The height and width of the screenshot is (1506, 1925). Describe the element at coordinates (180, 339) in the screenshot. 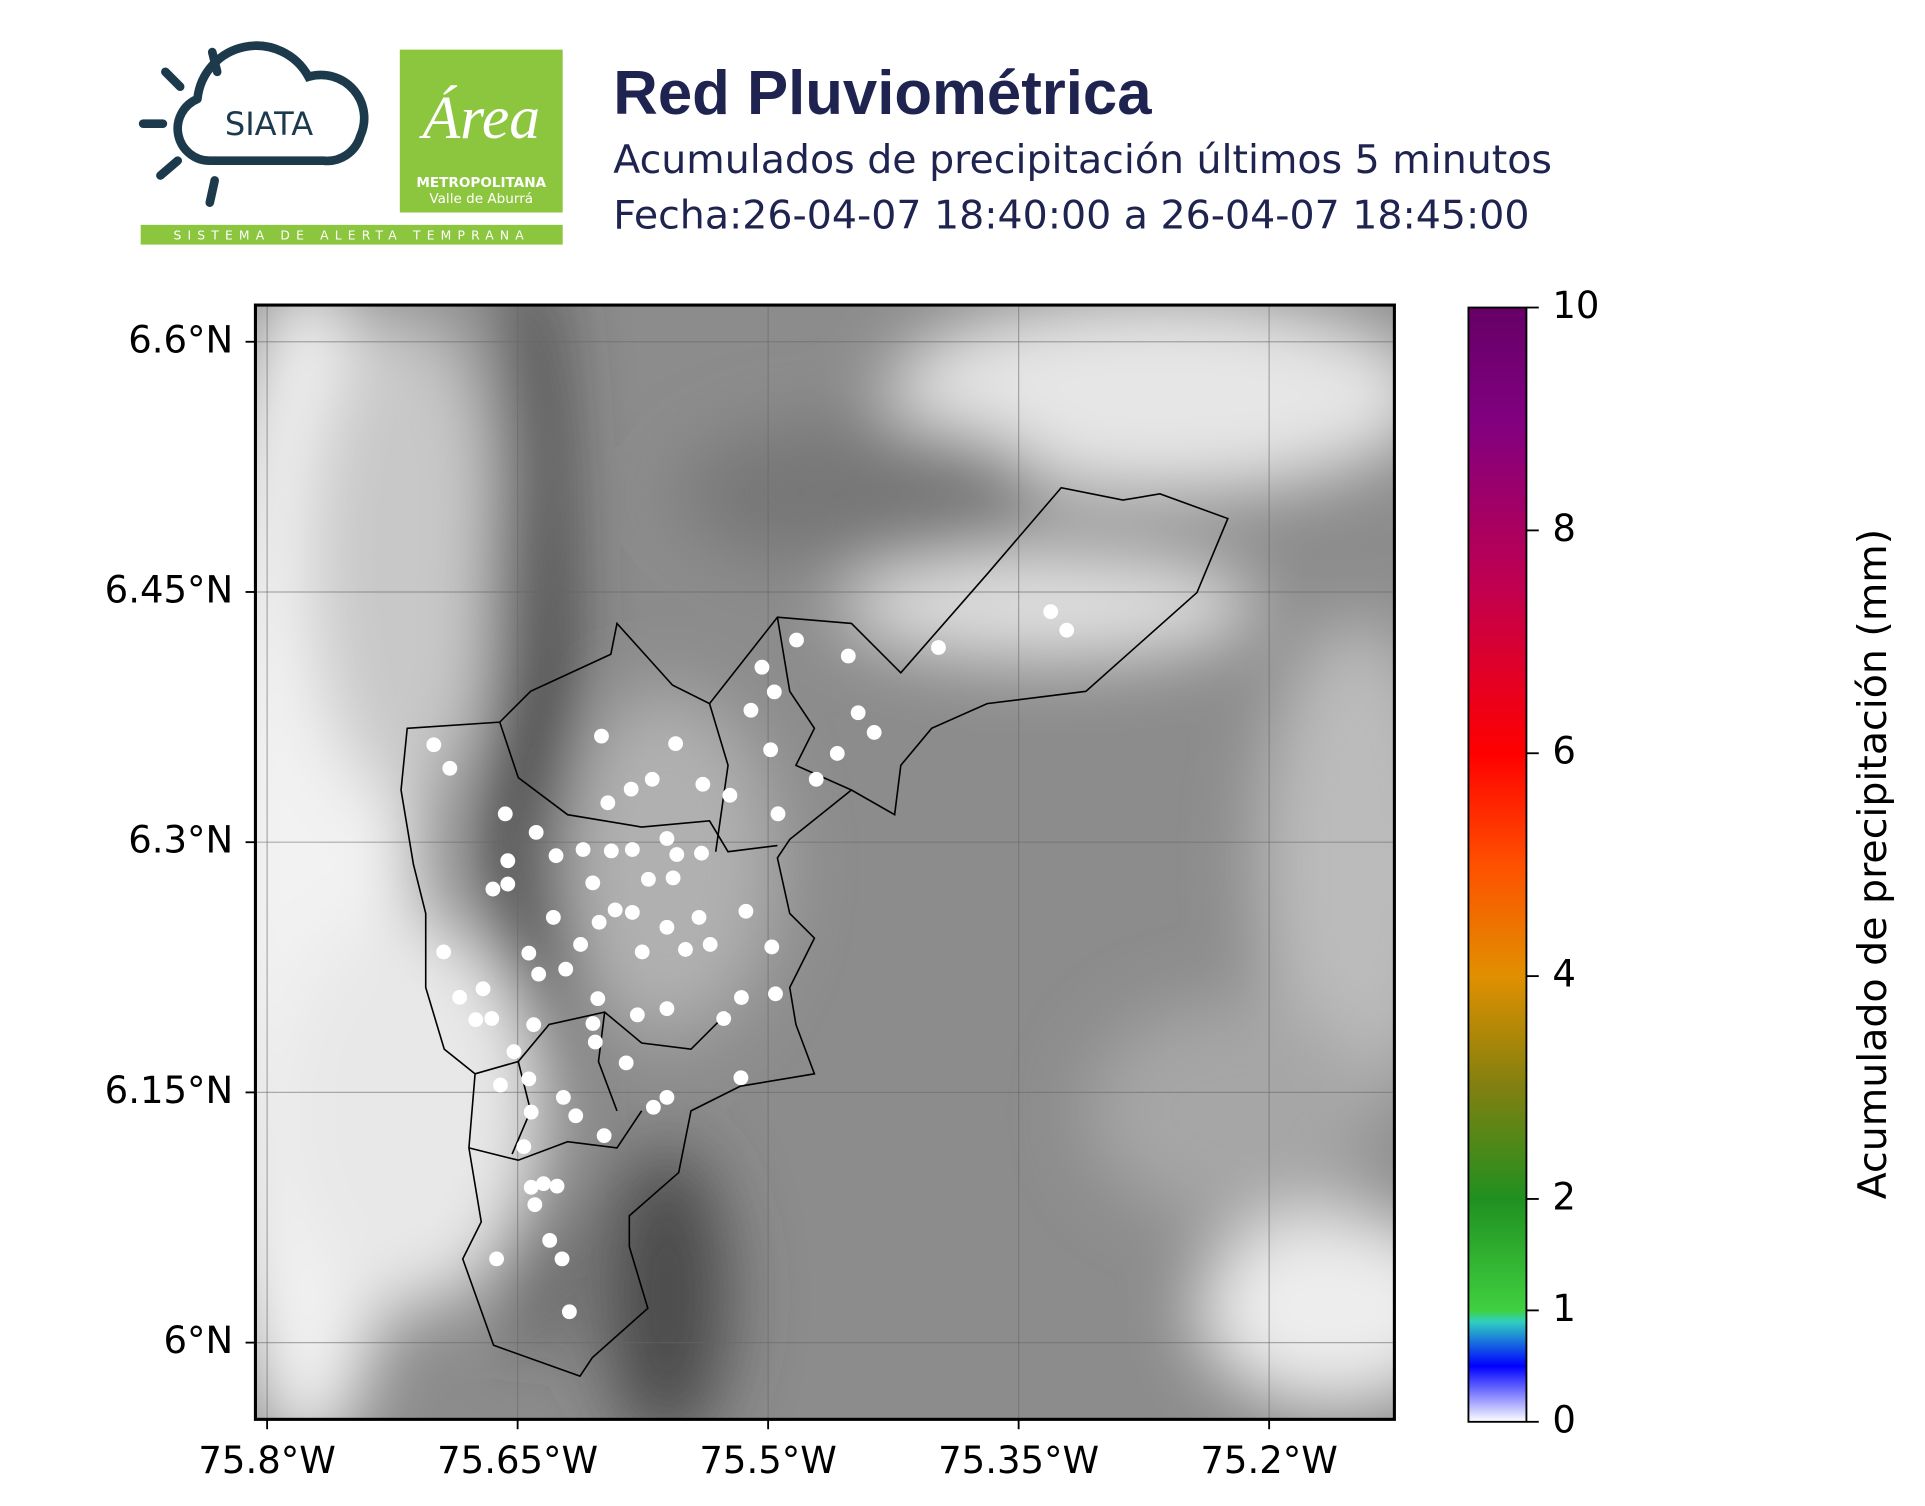

I see `y-tick-label: 6.6°N` at that location.